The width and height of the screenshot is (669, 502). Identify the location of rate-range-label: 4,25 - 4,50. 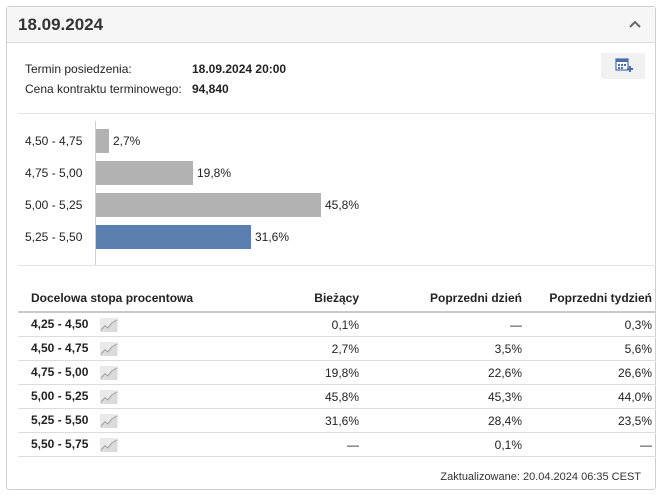
(60, 324).